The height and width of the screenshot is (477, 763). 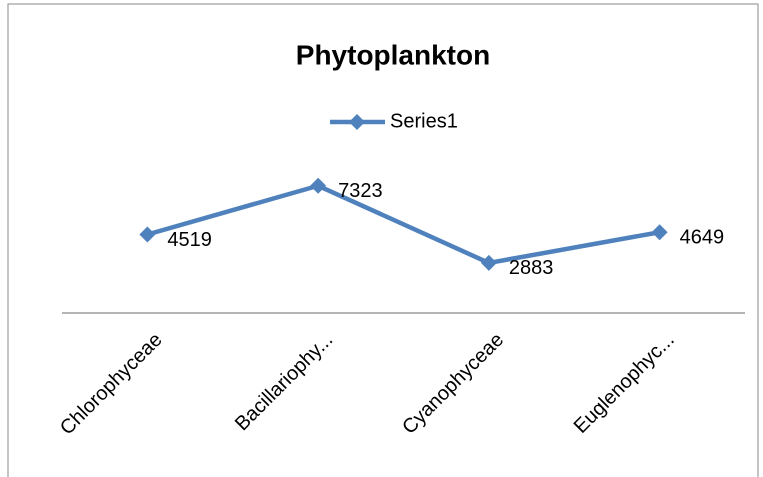 What do you see at coordinates (357, 122) in the screenshot?
I see `legend-marker` at bounding box center [357, 122].